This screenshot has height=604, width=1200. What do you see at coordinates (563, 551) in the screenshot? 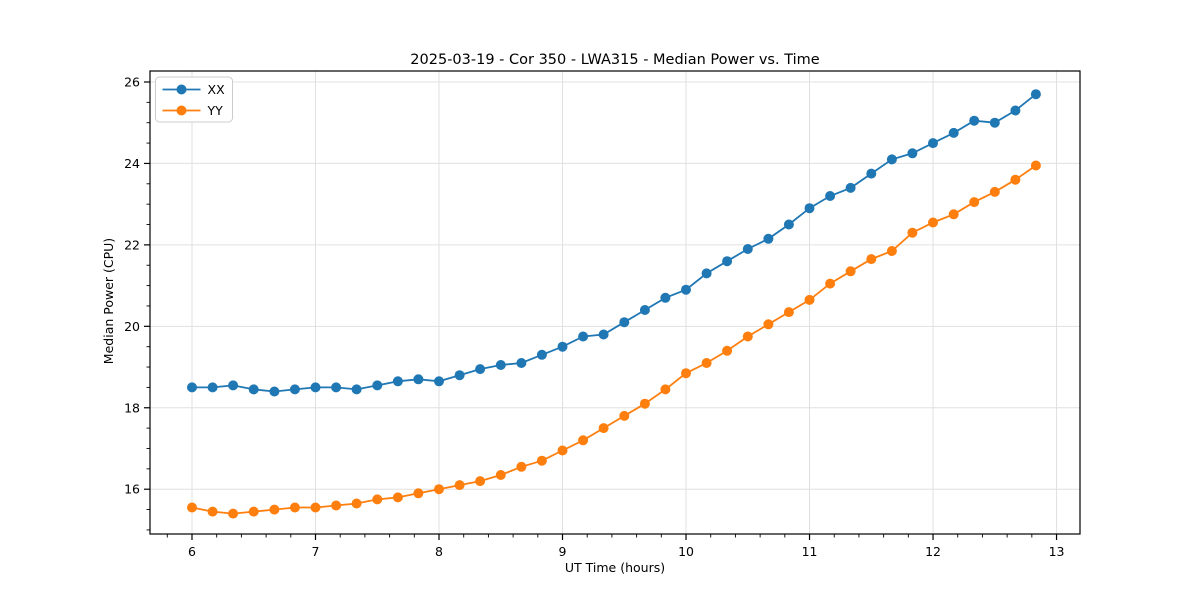
I see `x-tick-label: 9` at bounding box center [563, 551].